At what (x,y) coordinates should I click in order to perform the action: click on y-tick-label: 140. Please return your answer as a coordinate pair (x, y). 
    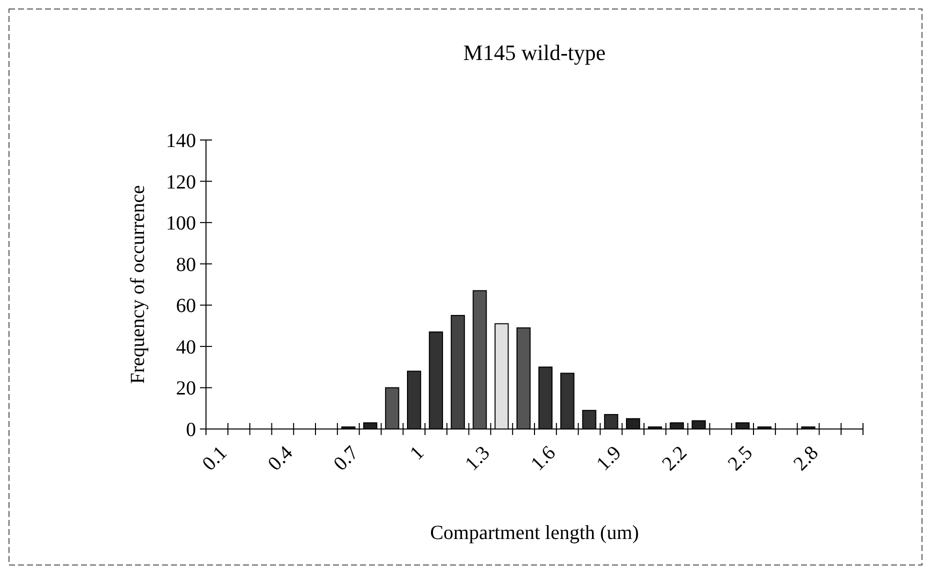
    Looking at the image, I should click on (181, 141).